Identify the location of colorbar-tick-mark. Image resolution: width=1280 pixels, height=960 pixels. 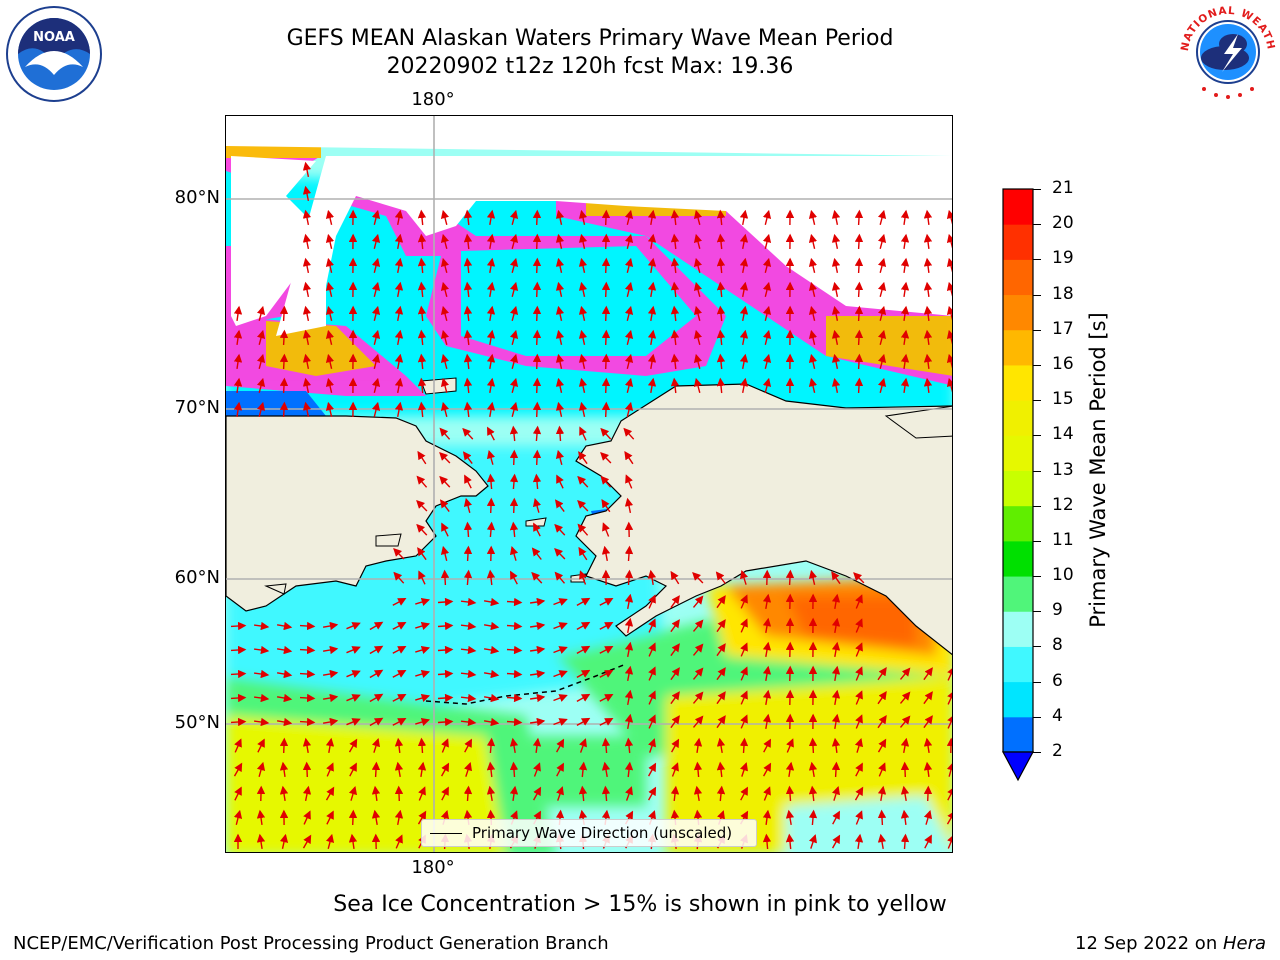
(1037, 506).